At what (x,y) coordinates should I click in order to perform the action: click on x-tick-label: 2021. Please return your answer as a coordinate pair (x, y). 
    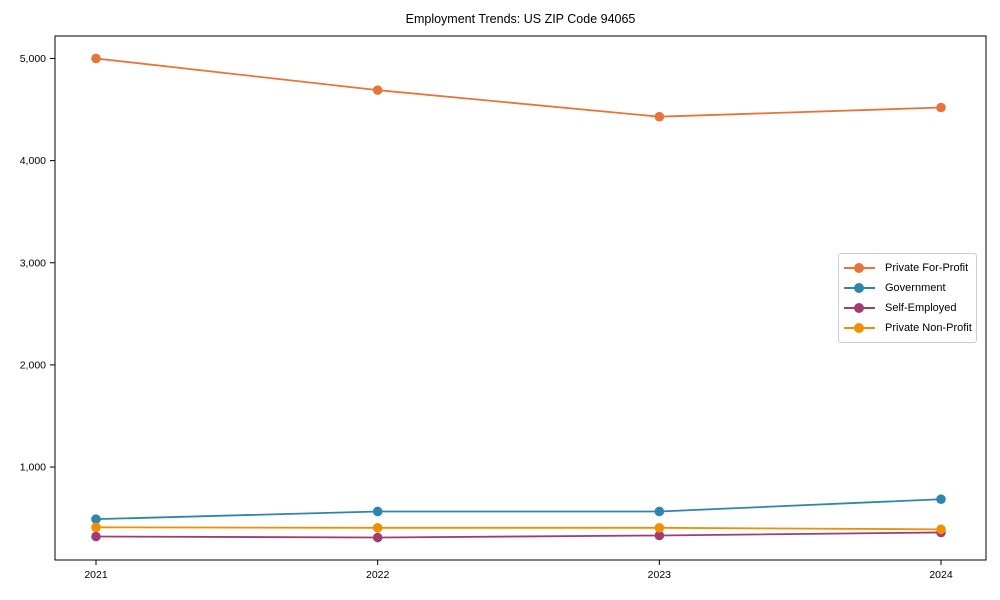
    Looking at the image, I should click on (96, 575).